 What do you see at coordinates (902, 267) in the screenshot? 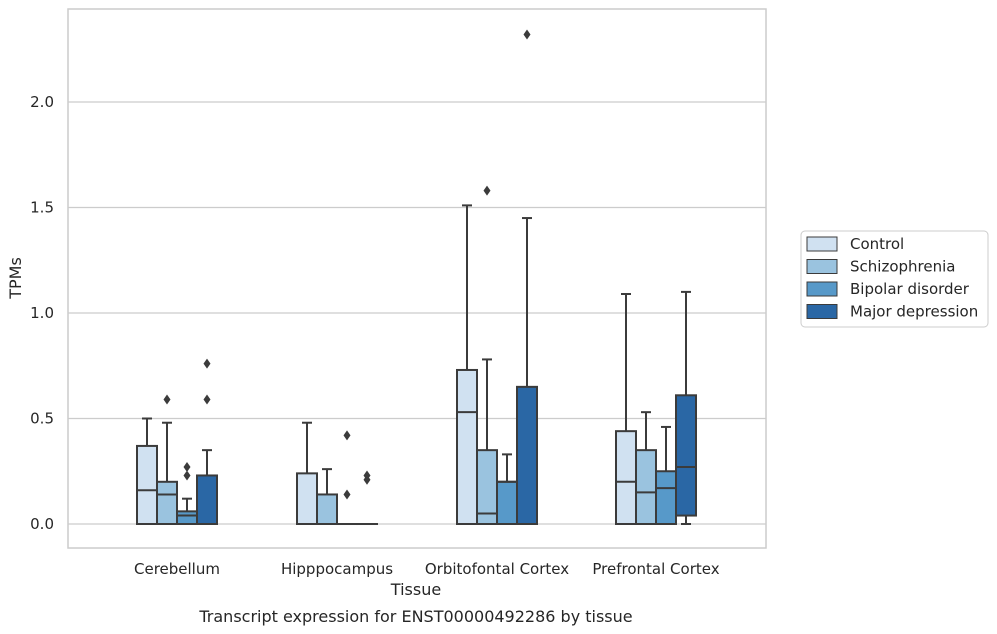
I see `legend-label: Schizophrenia` at bounding box center [902, 267].